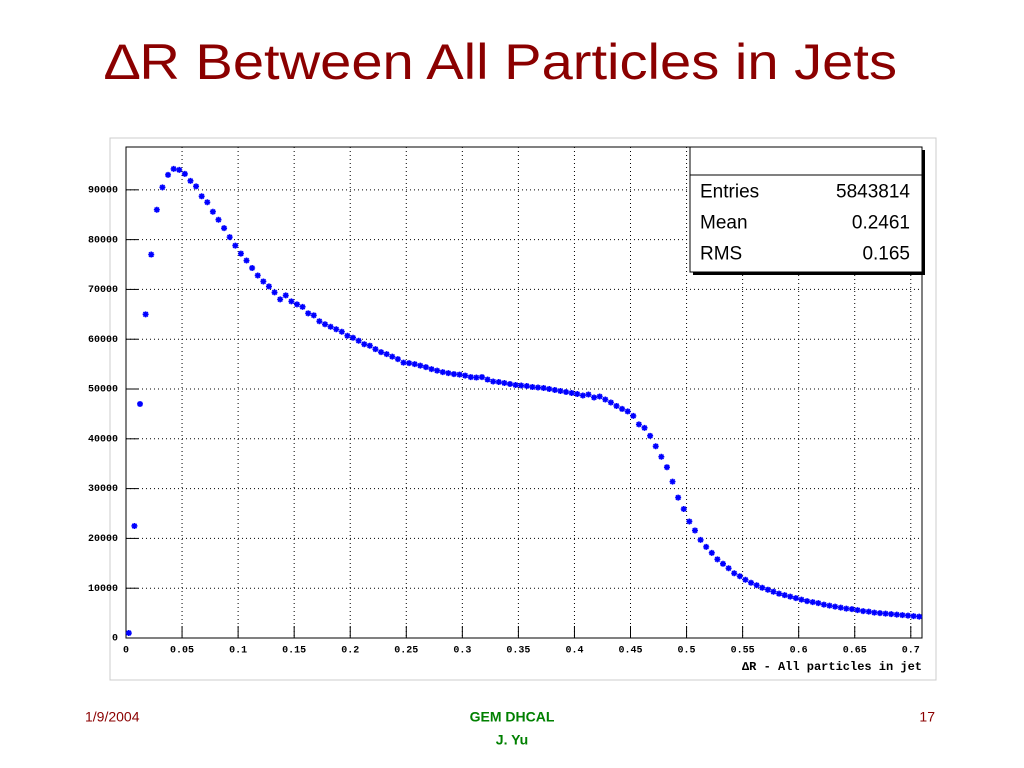 The width and height of the screenshot is (1024, 768). I want to click on y-tick-label: 20000, so click(103, 539).